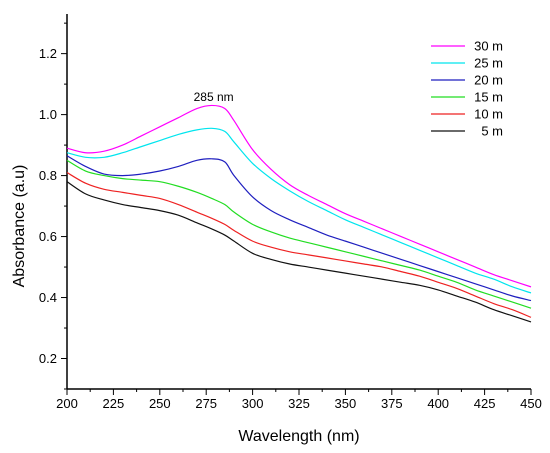  I want to click on x-tick-label: 200, so click(67, 403).